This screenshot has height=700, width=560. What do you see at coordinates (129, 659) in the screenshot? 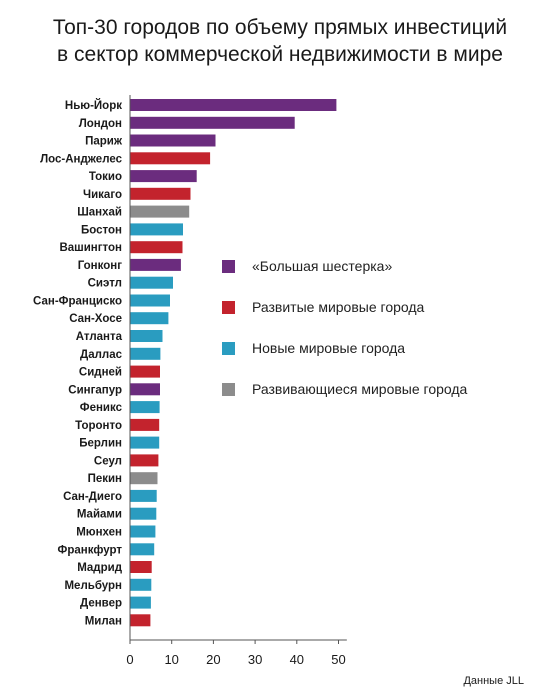
I see `x-tick-label: 0` at bounding box center [129, 659].